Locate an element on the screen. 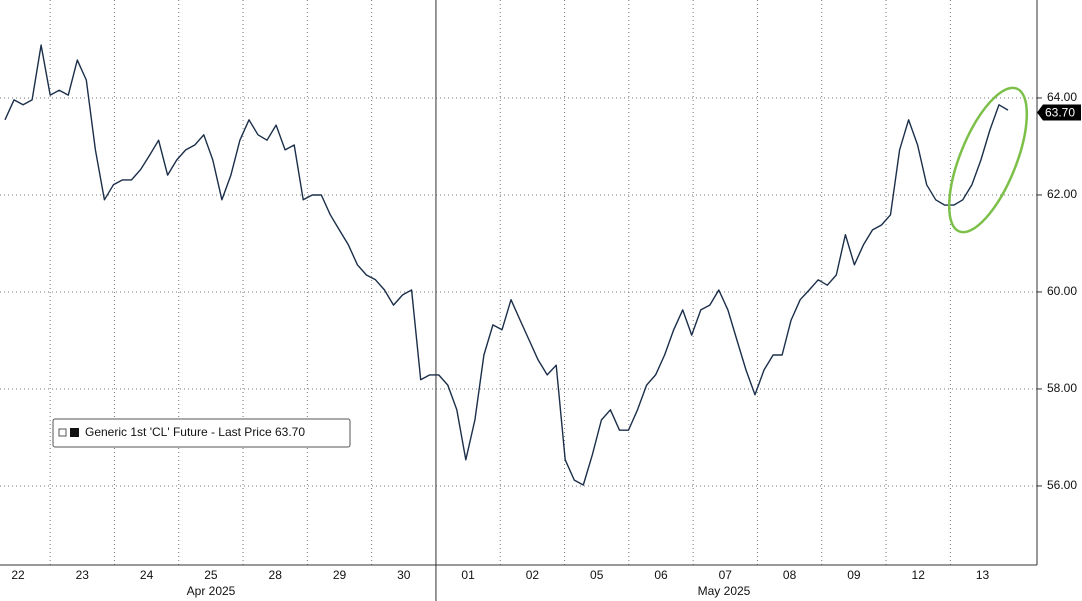 This screenshot has height=601, width=1082. x-tick-label: 24 is located at coordinates (147, 575).